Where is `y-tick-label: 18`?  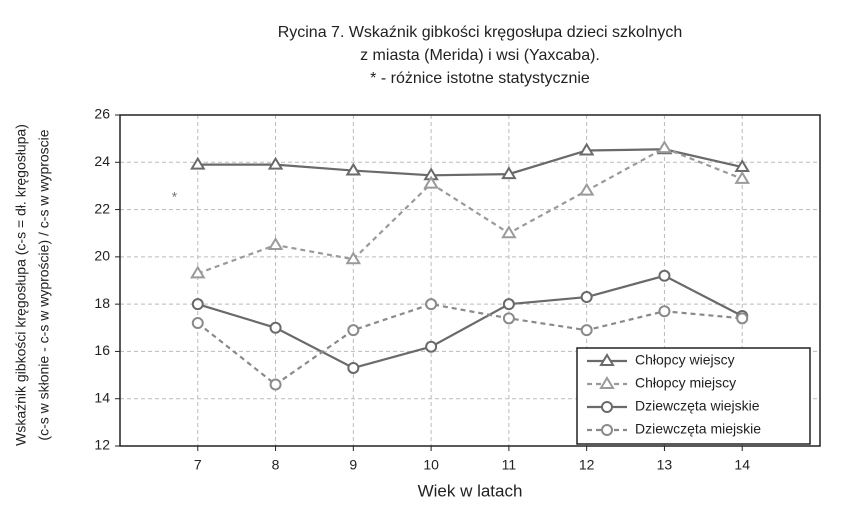 y-tick-label: 18 is located at coordinates (102, 303).